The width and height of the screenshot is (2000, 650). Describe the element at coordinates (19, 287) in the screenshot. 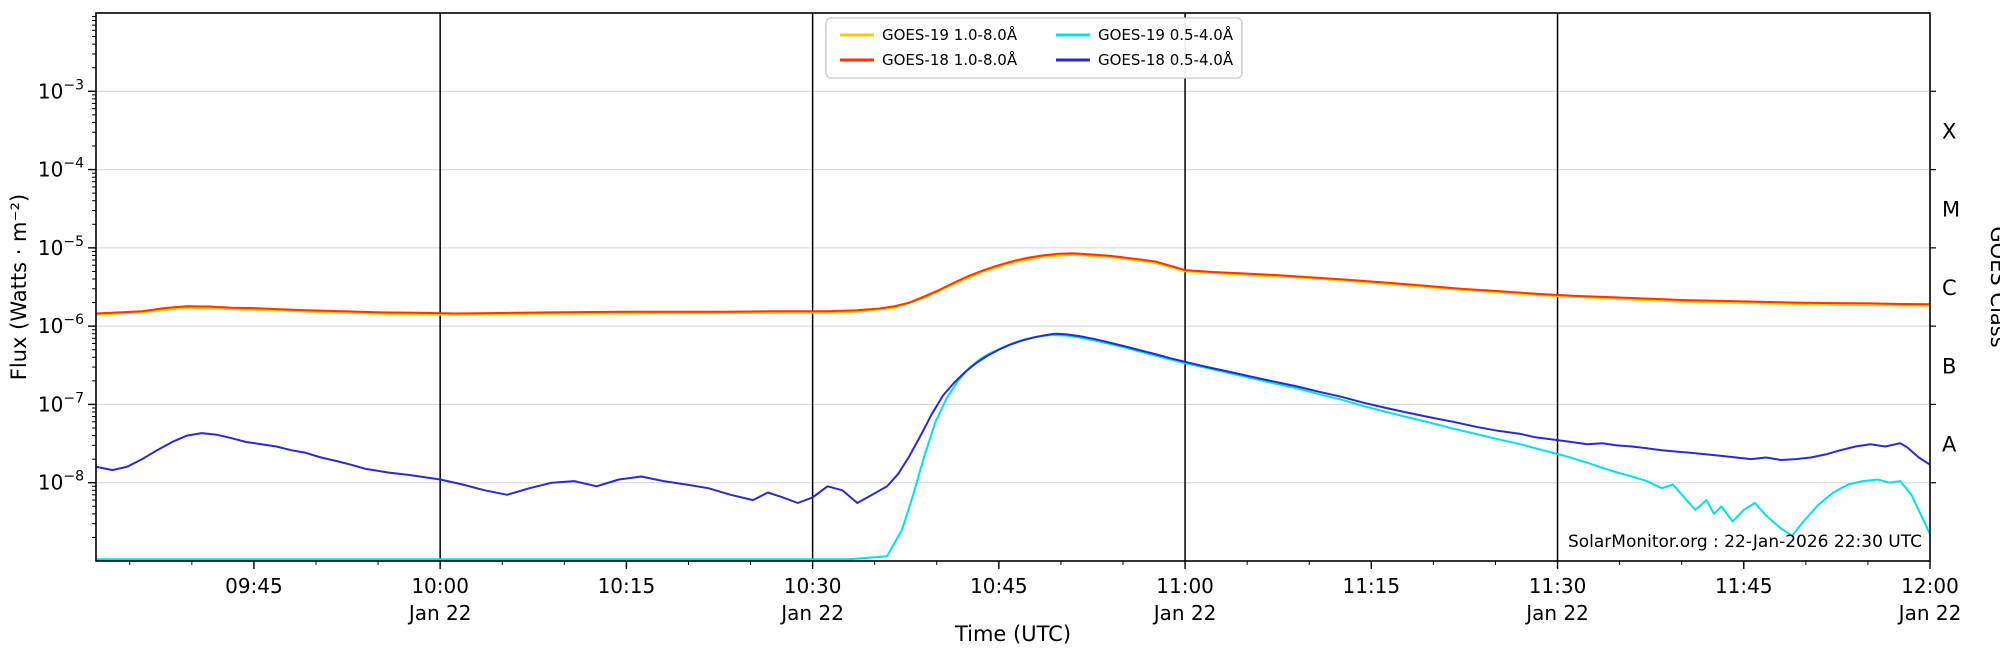

I see `y-axis-label: Flux (Watts · m⁻²)` at that location.